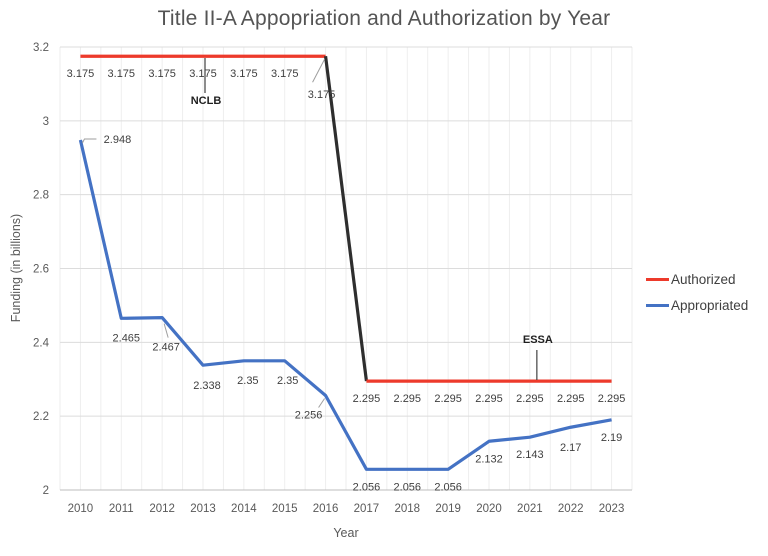 This screenshot has width=768, height=556. I want to click on x-tick-label: 2021, so click(530, 509).